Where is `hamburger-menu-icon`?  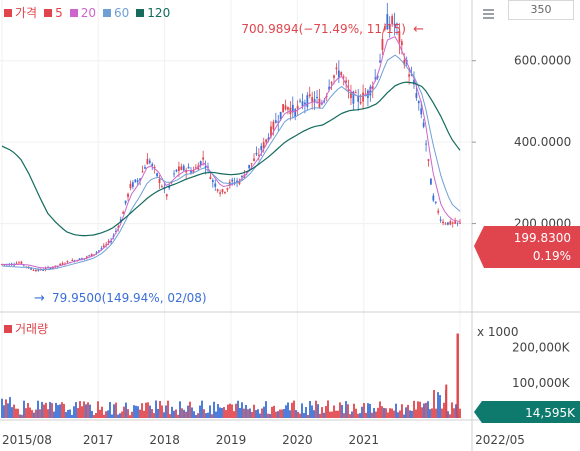 hamburger-menu-icon is located at coordinates (488, 15).